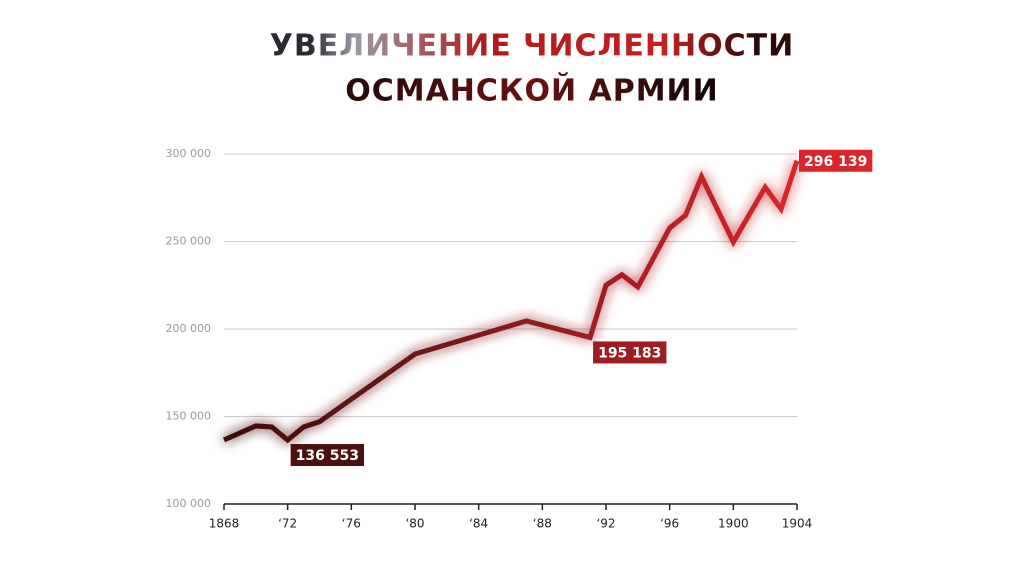 Image resolution: width=1024 pixels, height=562 pixels. What do you see at coordinates (605, 524) in the screenshot?
I see `x-tick-label: ‘92` at bounding box center [605, 524].